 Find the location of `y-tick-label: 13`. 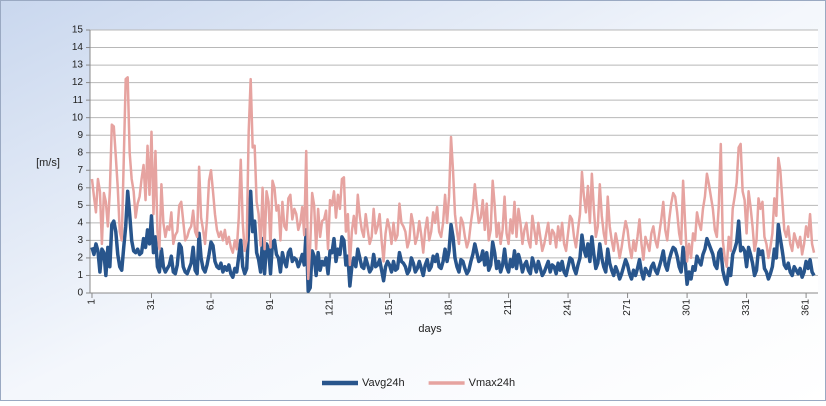

y-tick-label: 13 is located at coordinates (78, 65).